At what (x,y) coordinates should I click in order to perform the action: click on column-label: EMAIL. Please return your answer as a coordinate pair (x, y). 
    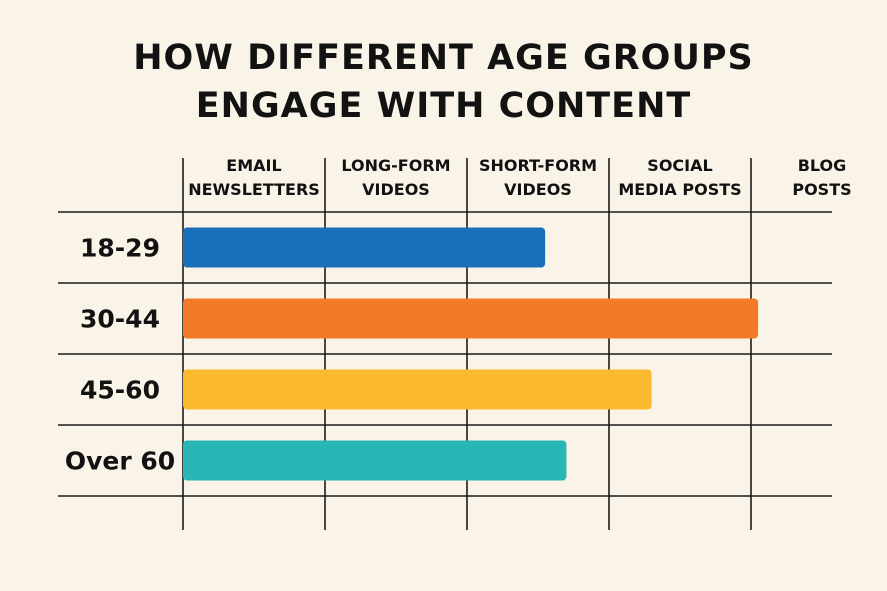
    Looking at the image, I should click on (253, 165).